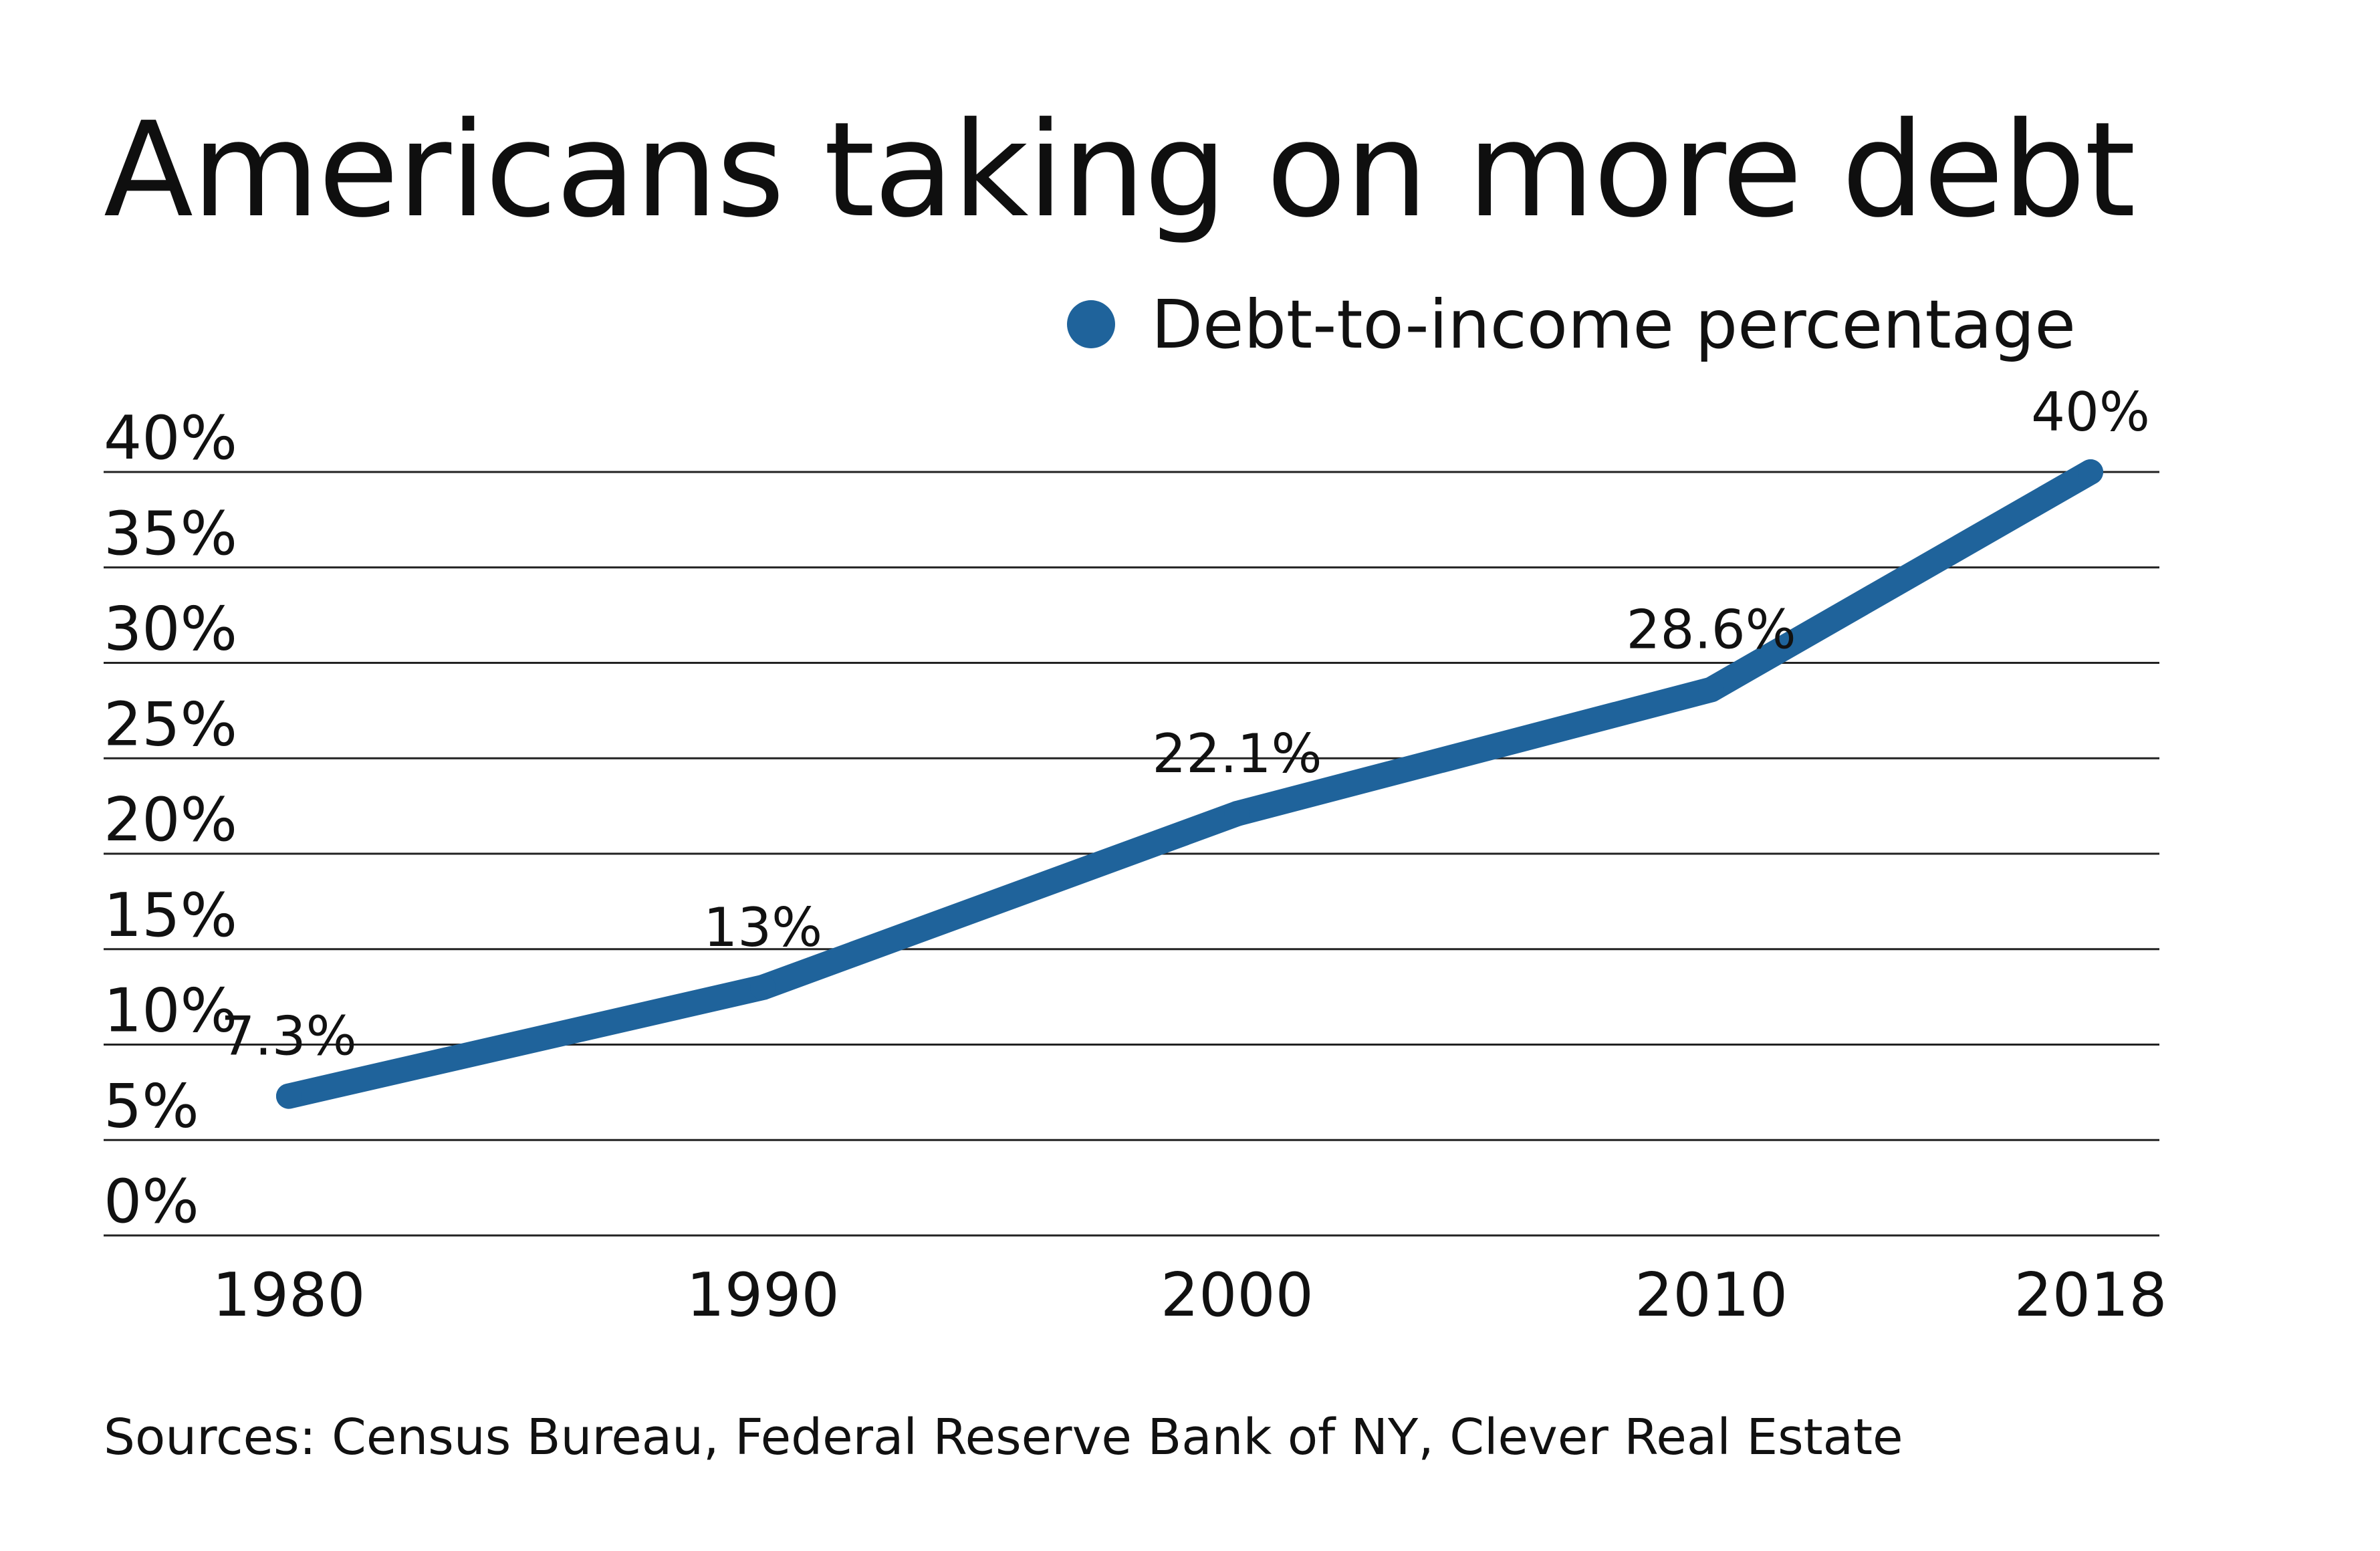 The image size is (2380, 1551). Describe the element at coordinates (2090, 412) in the screenshot. I see `data-label: 40%` at that location.